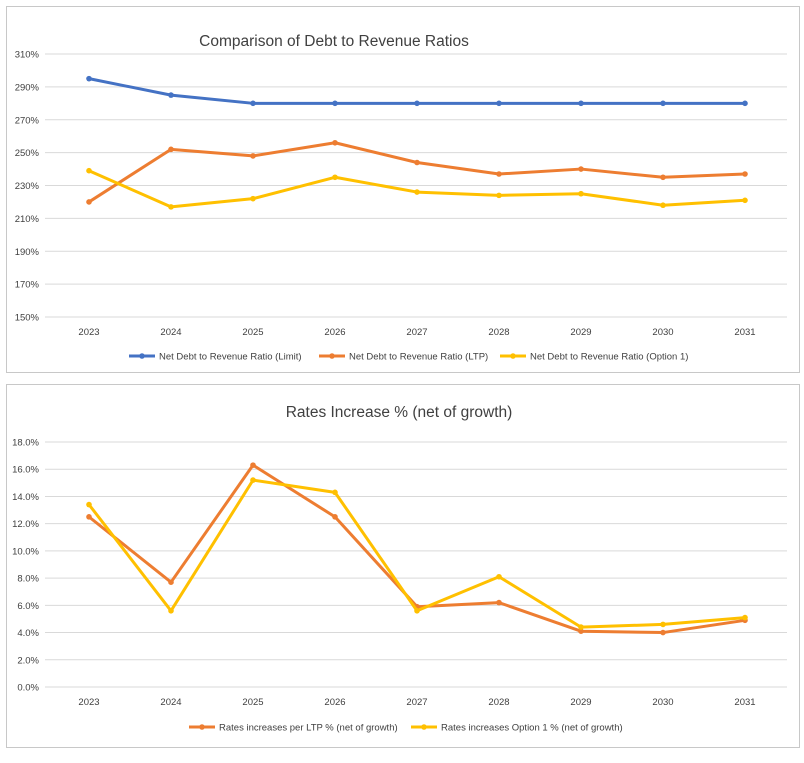 The width and height of the screenshot is (804, 763). What do you see at coordinates (399, 412) in the screenshot?
I see `chart-title: Rates Increase % (net of growth)` at bounding box center [399, 412].